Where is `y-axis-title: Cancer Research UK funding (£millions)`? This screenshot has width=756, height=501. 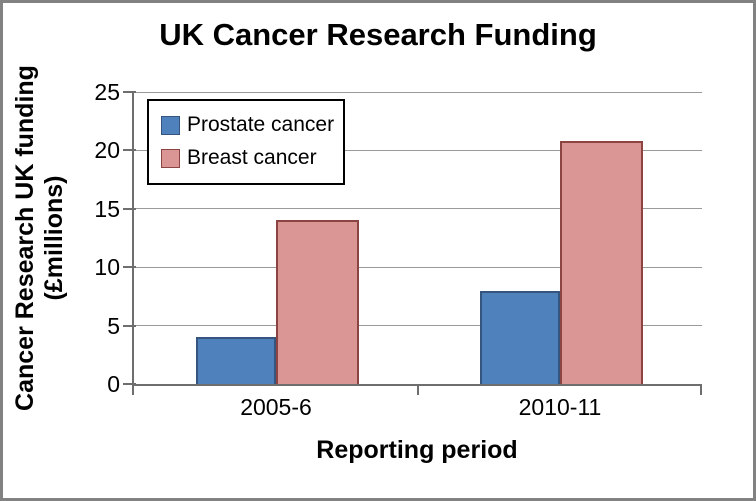 y-axis-title: Cancer Research UK funding (£millions) is located at coordinates (40, 238).